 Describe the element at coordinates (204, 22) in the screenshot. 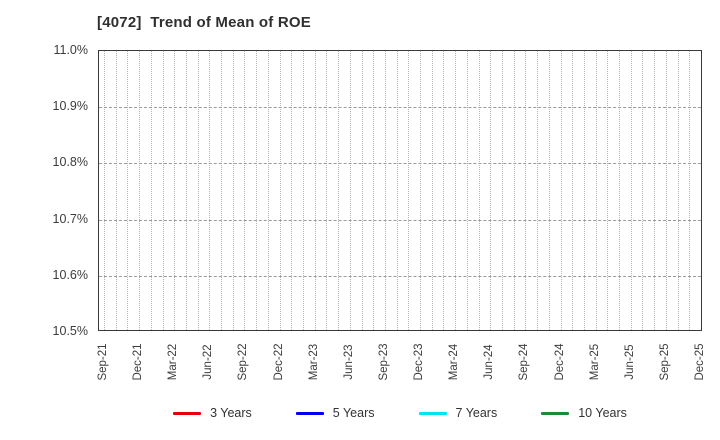

I see `chart-title: [4072] Trend of Mean of ROE` at that location.